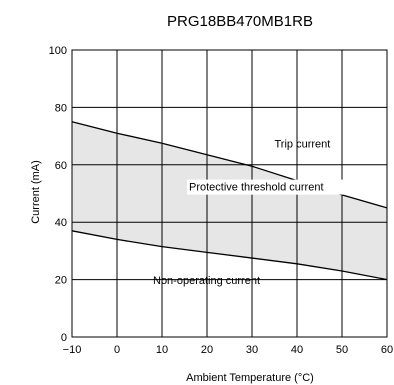 This screenshot has width=394, height=385. What do you see at coordinates (61, 166) in the screenshot?
I see `y-tick-label: 60` at bounding box center [61, 166].